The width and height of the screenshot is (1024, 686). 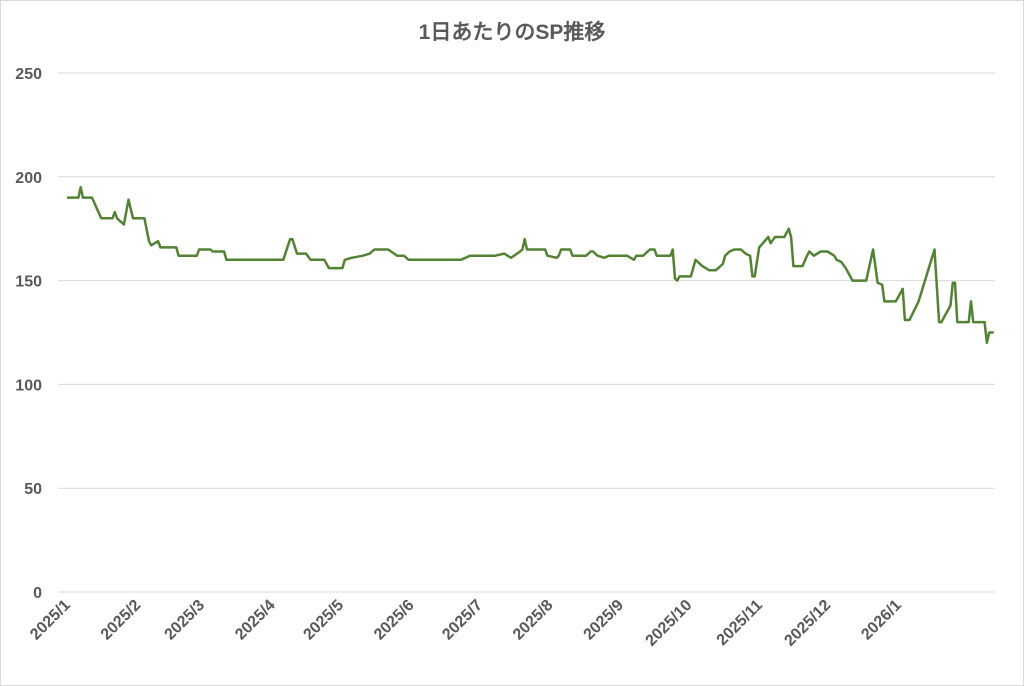 I want to click on chart-title: 1日あたりのSP推移, so click(x=512, y=32).